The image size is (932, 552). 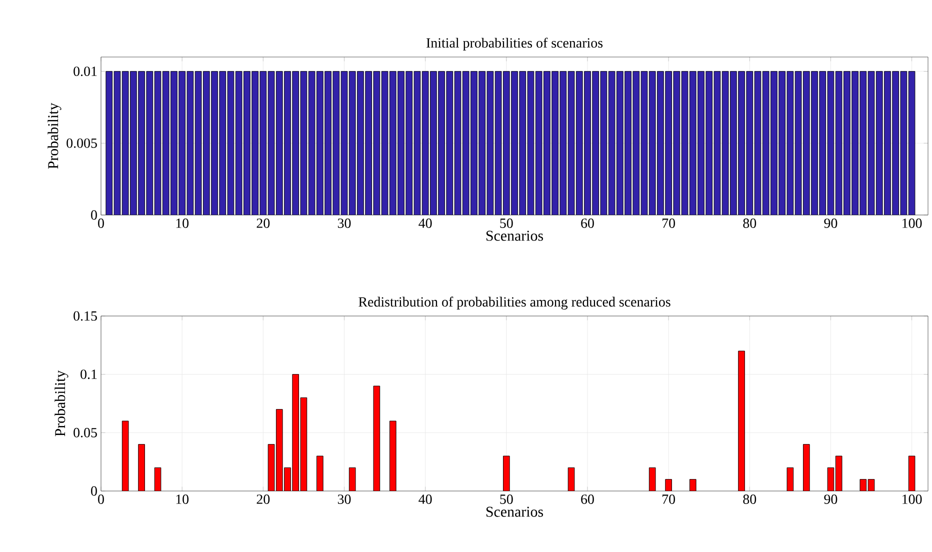 I want to click on y-tick-label: 0.15, so click(x=85, y=316).